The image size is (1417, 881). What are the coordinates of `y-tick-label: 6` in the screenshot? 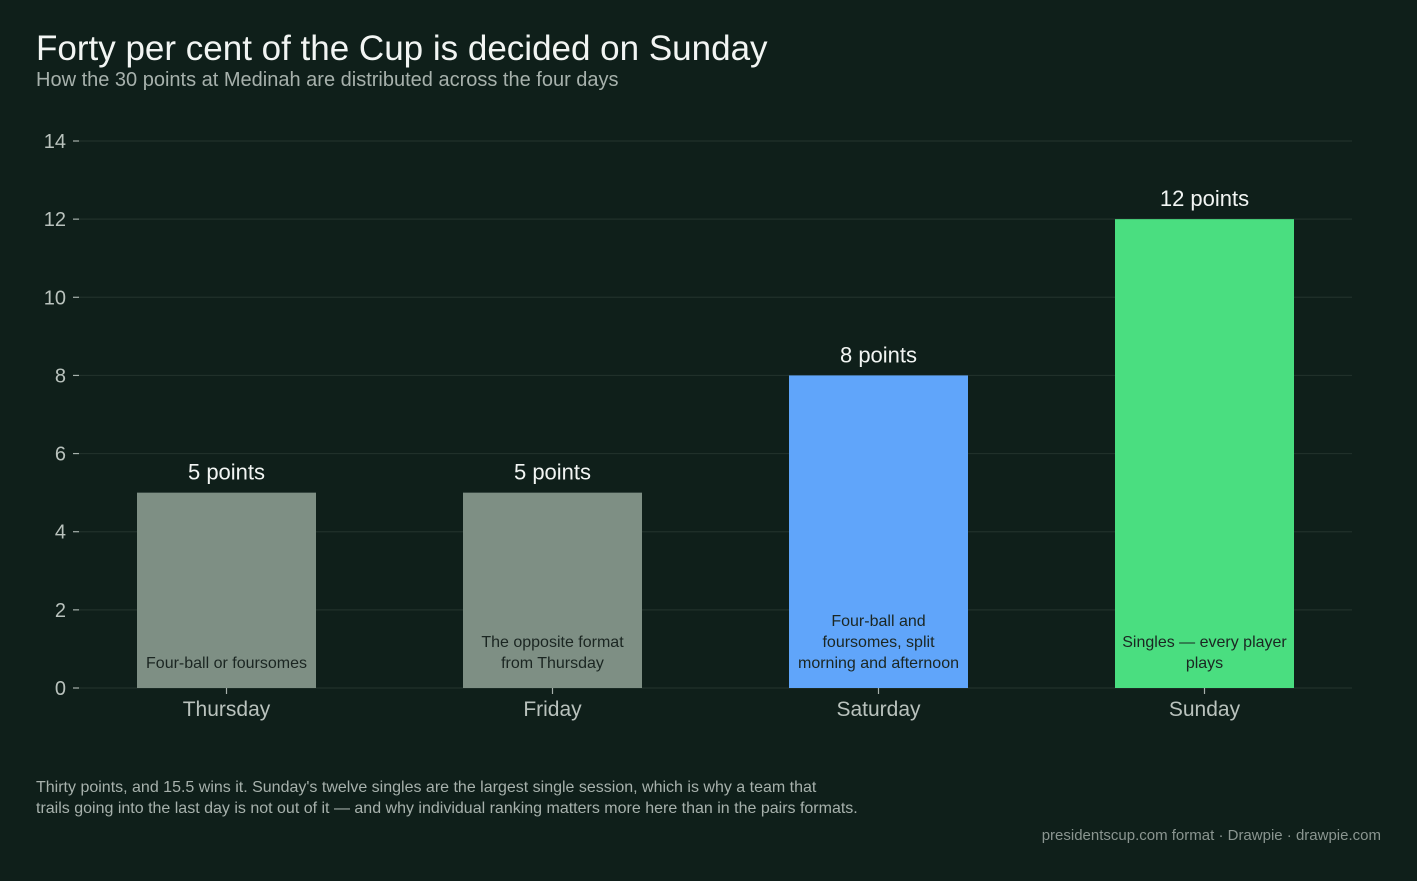 It's located at (60, 455).